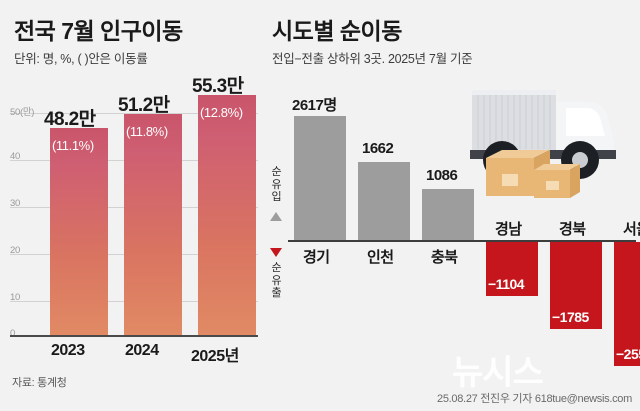 Image resolution: width=640 pixels, height=411 pixels. What do you see at coordinates (12, 333) in the screenshot?
I see `y-axis-tick-0: 0` at bounding box center [12, 333].